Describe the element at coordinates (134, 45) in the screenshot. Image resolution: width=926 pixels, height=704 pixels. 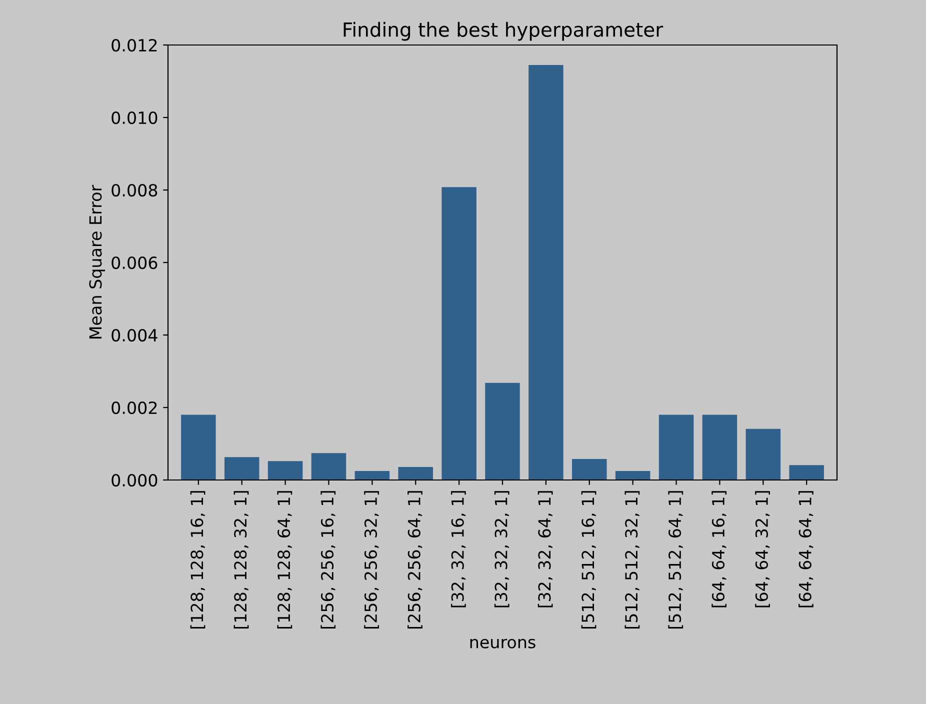
I see `y-tick-label: 0.012` at that location.